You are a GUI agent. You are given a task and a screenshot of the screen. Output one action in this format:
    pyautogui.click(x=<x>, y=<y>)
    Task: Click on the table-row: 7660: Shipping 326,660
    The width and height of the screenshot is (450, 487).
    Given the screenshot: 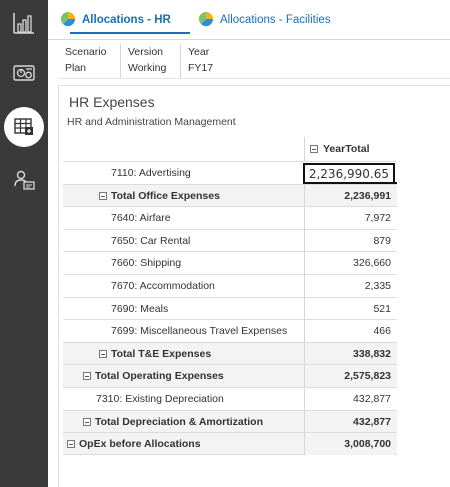 What is the action you would take?
    pyautogui.click(x=230, y=263)
    